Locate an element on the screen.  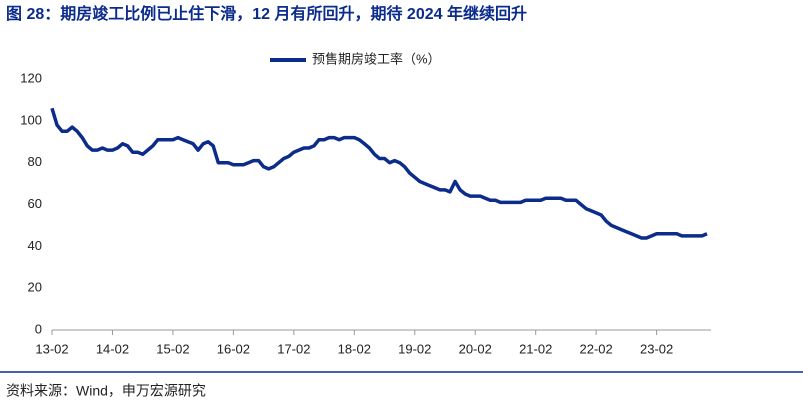
x-tick-label: 13-02 is located at coordinates (51, 348).